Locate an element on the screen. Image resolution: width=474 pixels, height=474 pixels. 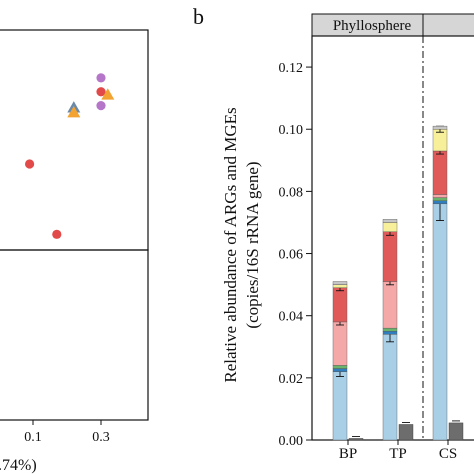
panel-a-lower-frame is located at coordinates (74, 335).